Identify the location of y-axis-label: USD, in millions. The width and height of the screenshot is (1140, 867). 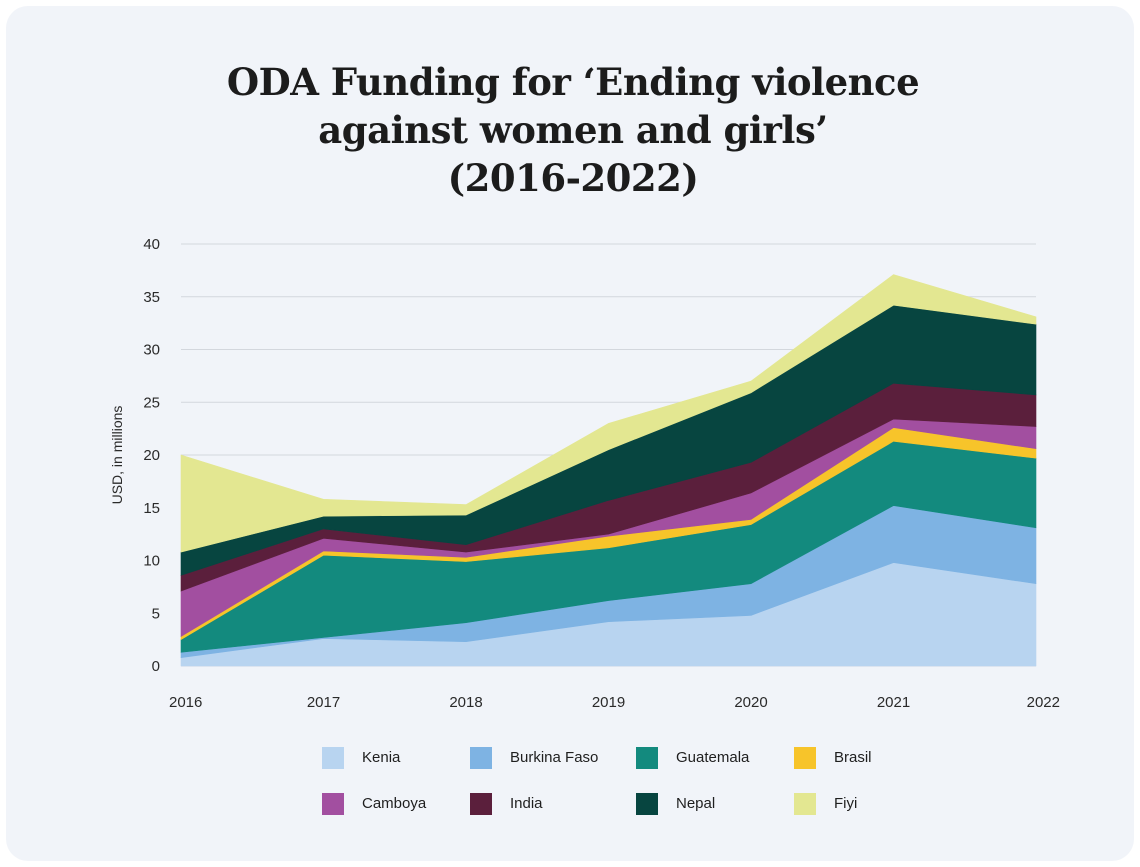
(117, 455).